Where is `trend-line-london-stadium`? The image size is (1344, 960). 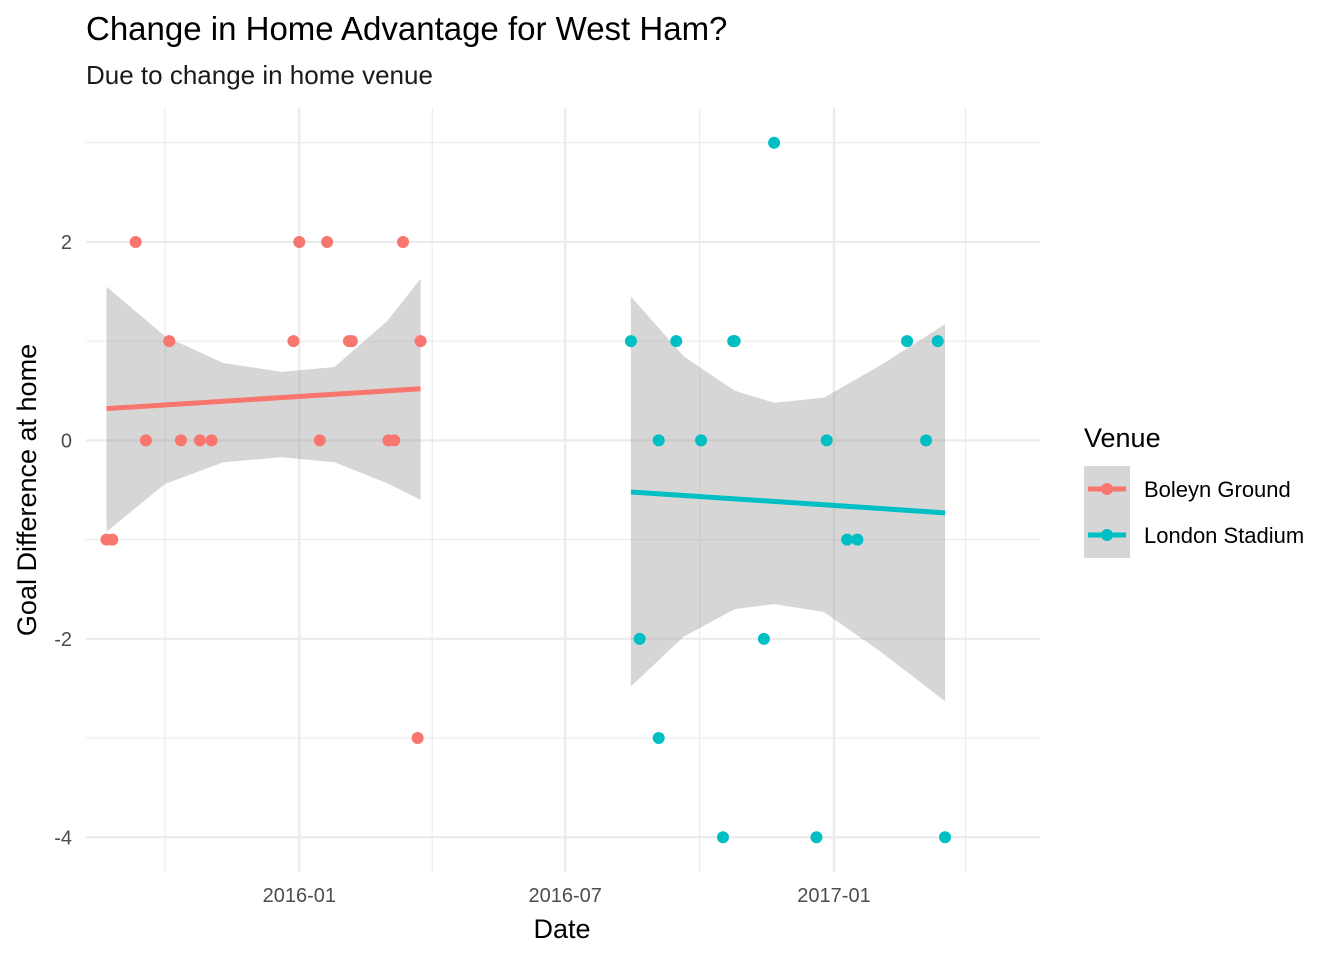 trend-line-london-stadium is located at coordinates (788, 502).